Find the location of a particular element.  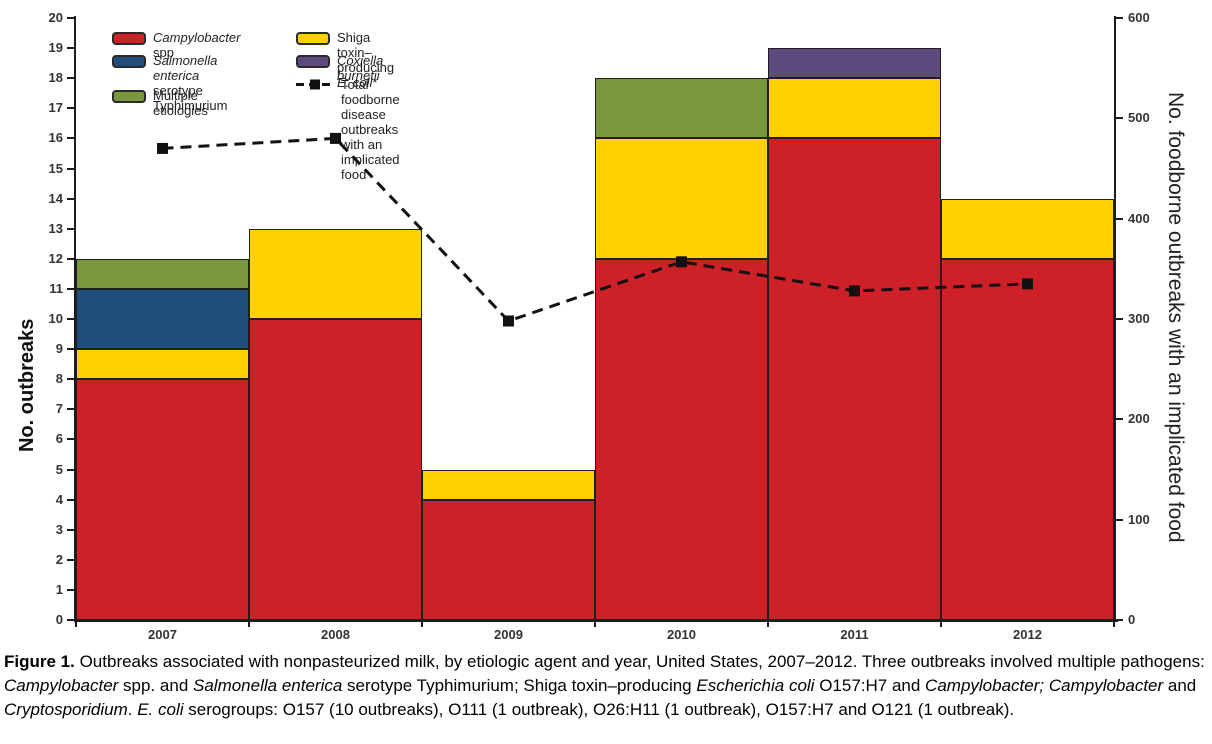

bar-segment-stec-2009 is located at coordinates (508, 484).